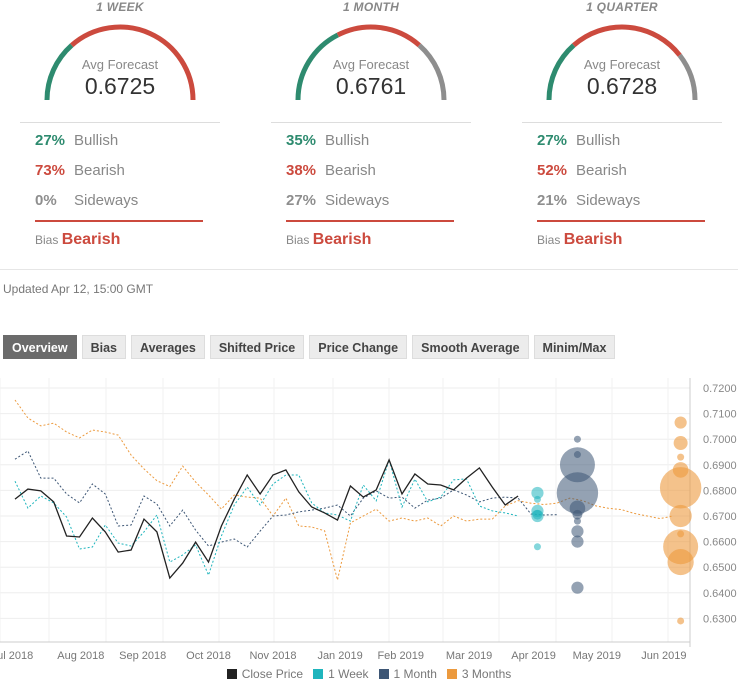  Describe the element at coordinates (257, 347) in the screenshot. I see `tab-shifted-price: Shifted Price` at that location.